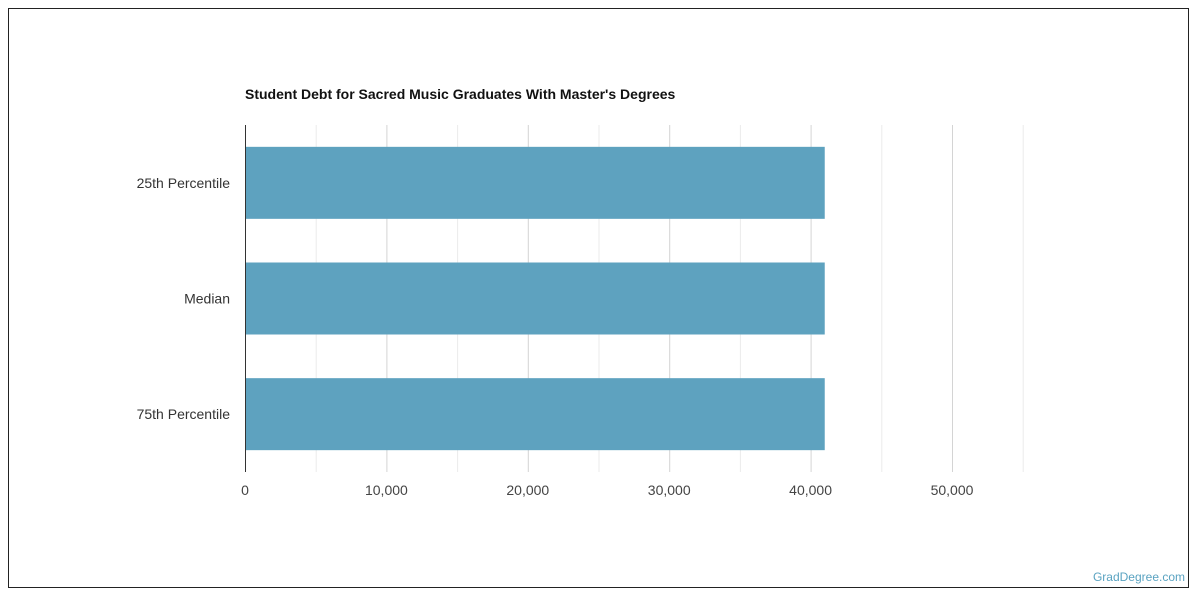  Describe the element at coordinates (669, 490) in the screenshot. I see `x-tick-label: 30,000` at that location.